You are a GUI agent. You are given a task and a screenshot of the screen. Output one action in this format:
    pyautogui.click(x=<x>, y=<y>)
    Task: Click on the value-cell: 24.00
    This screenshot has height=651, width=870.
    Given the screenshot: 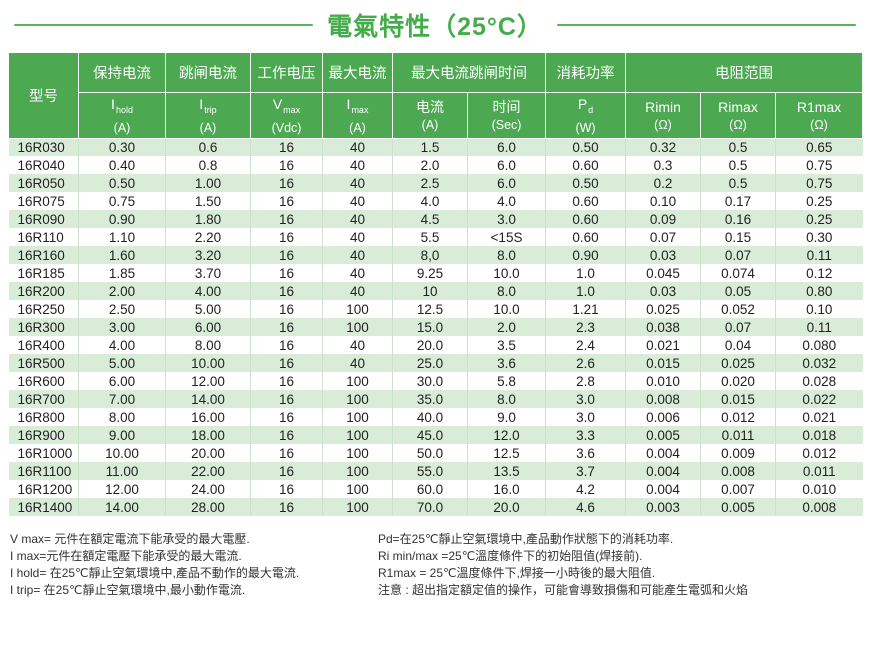 What is the action you would take?
    pyautogui.click(x=208, y=489)
    